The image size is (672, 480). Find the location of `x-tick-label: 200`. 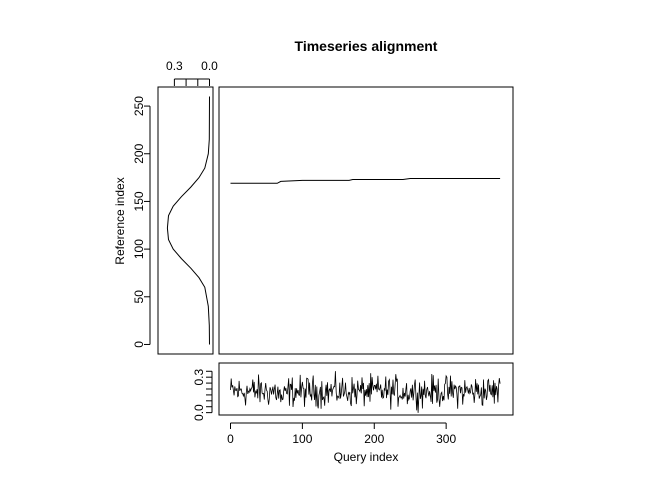

x-tick-label: 200 is located at coordinates (374, 439).